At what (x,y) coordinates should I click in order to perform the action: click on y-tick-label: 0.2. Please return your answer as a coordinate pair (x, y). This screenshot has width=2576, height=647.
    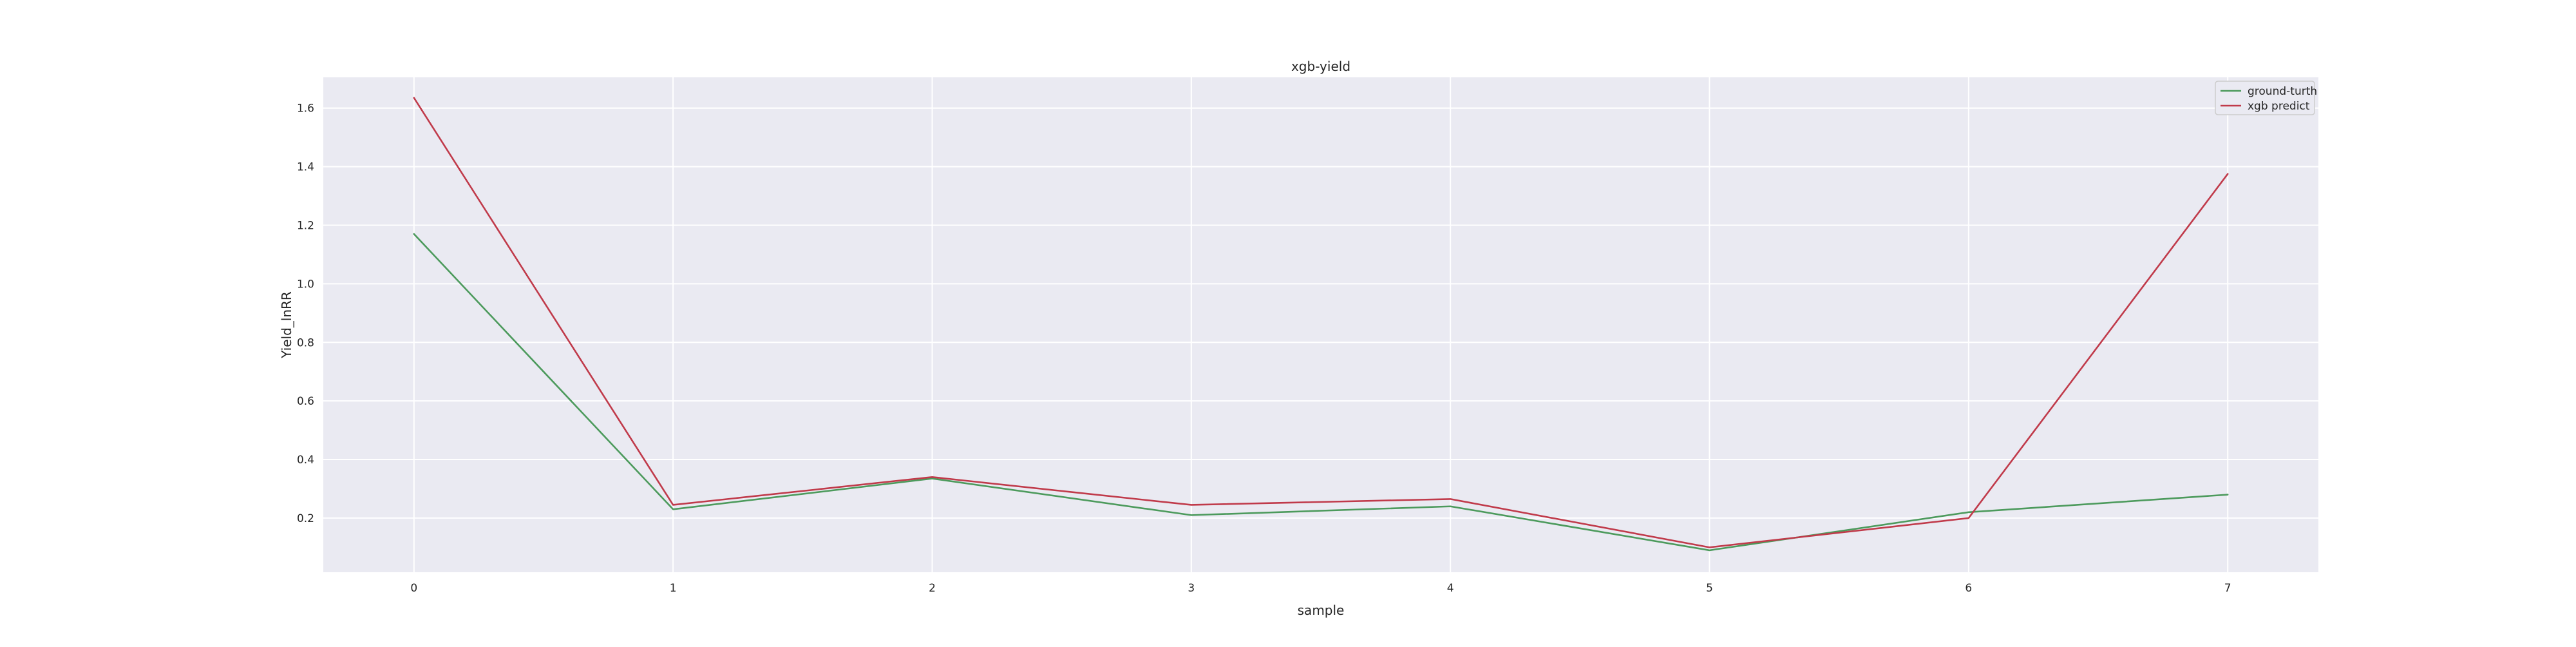
    Looking at the image, I should click on (305, 518).